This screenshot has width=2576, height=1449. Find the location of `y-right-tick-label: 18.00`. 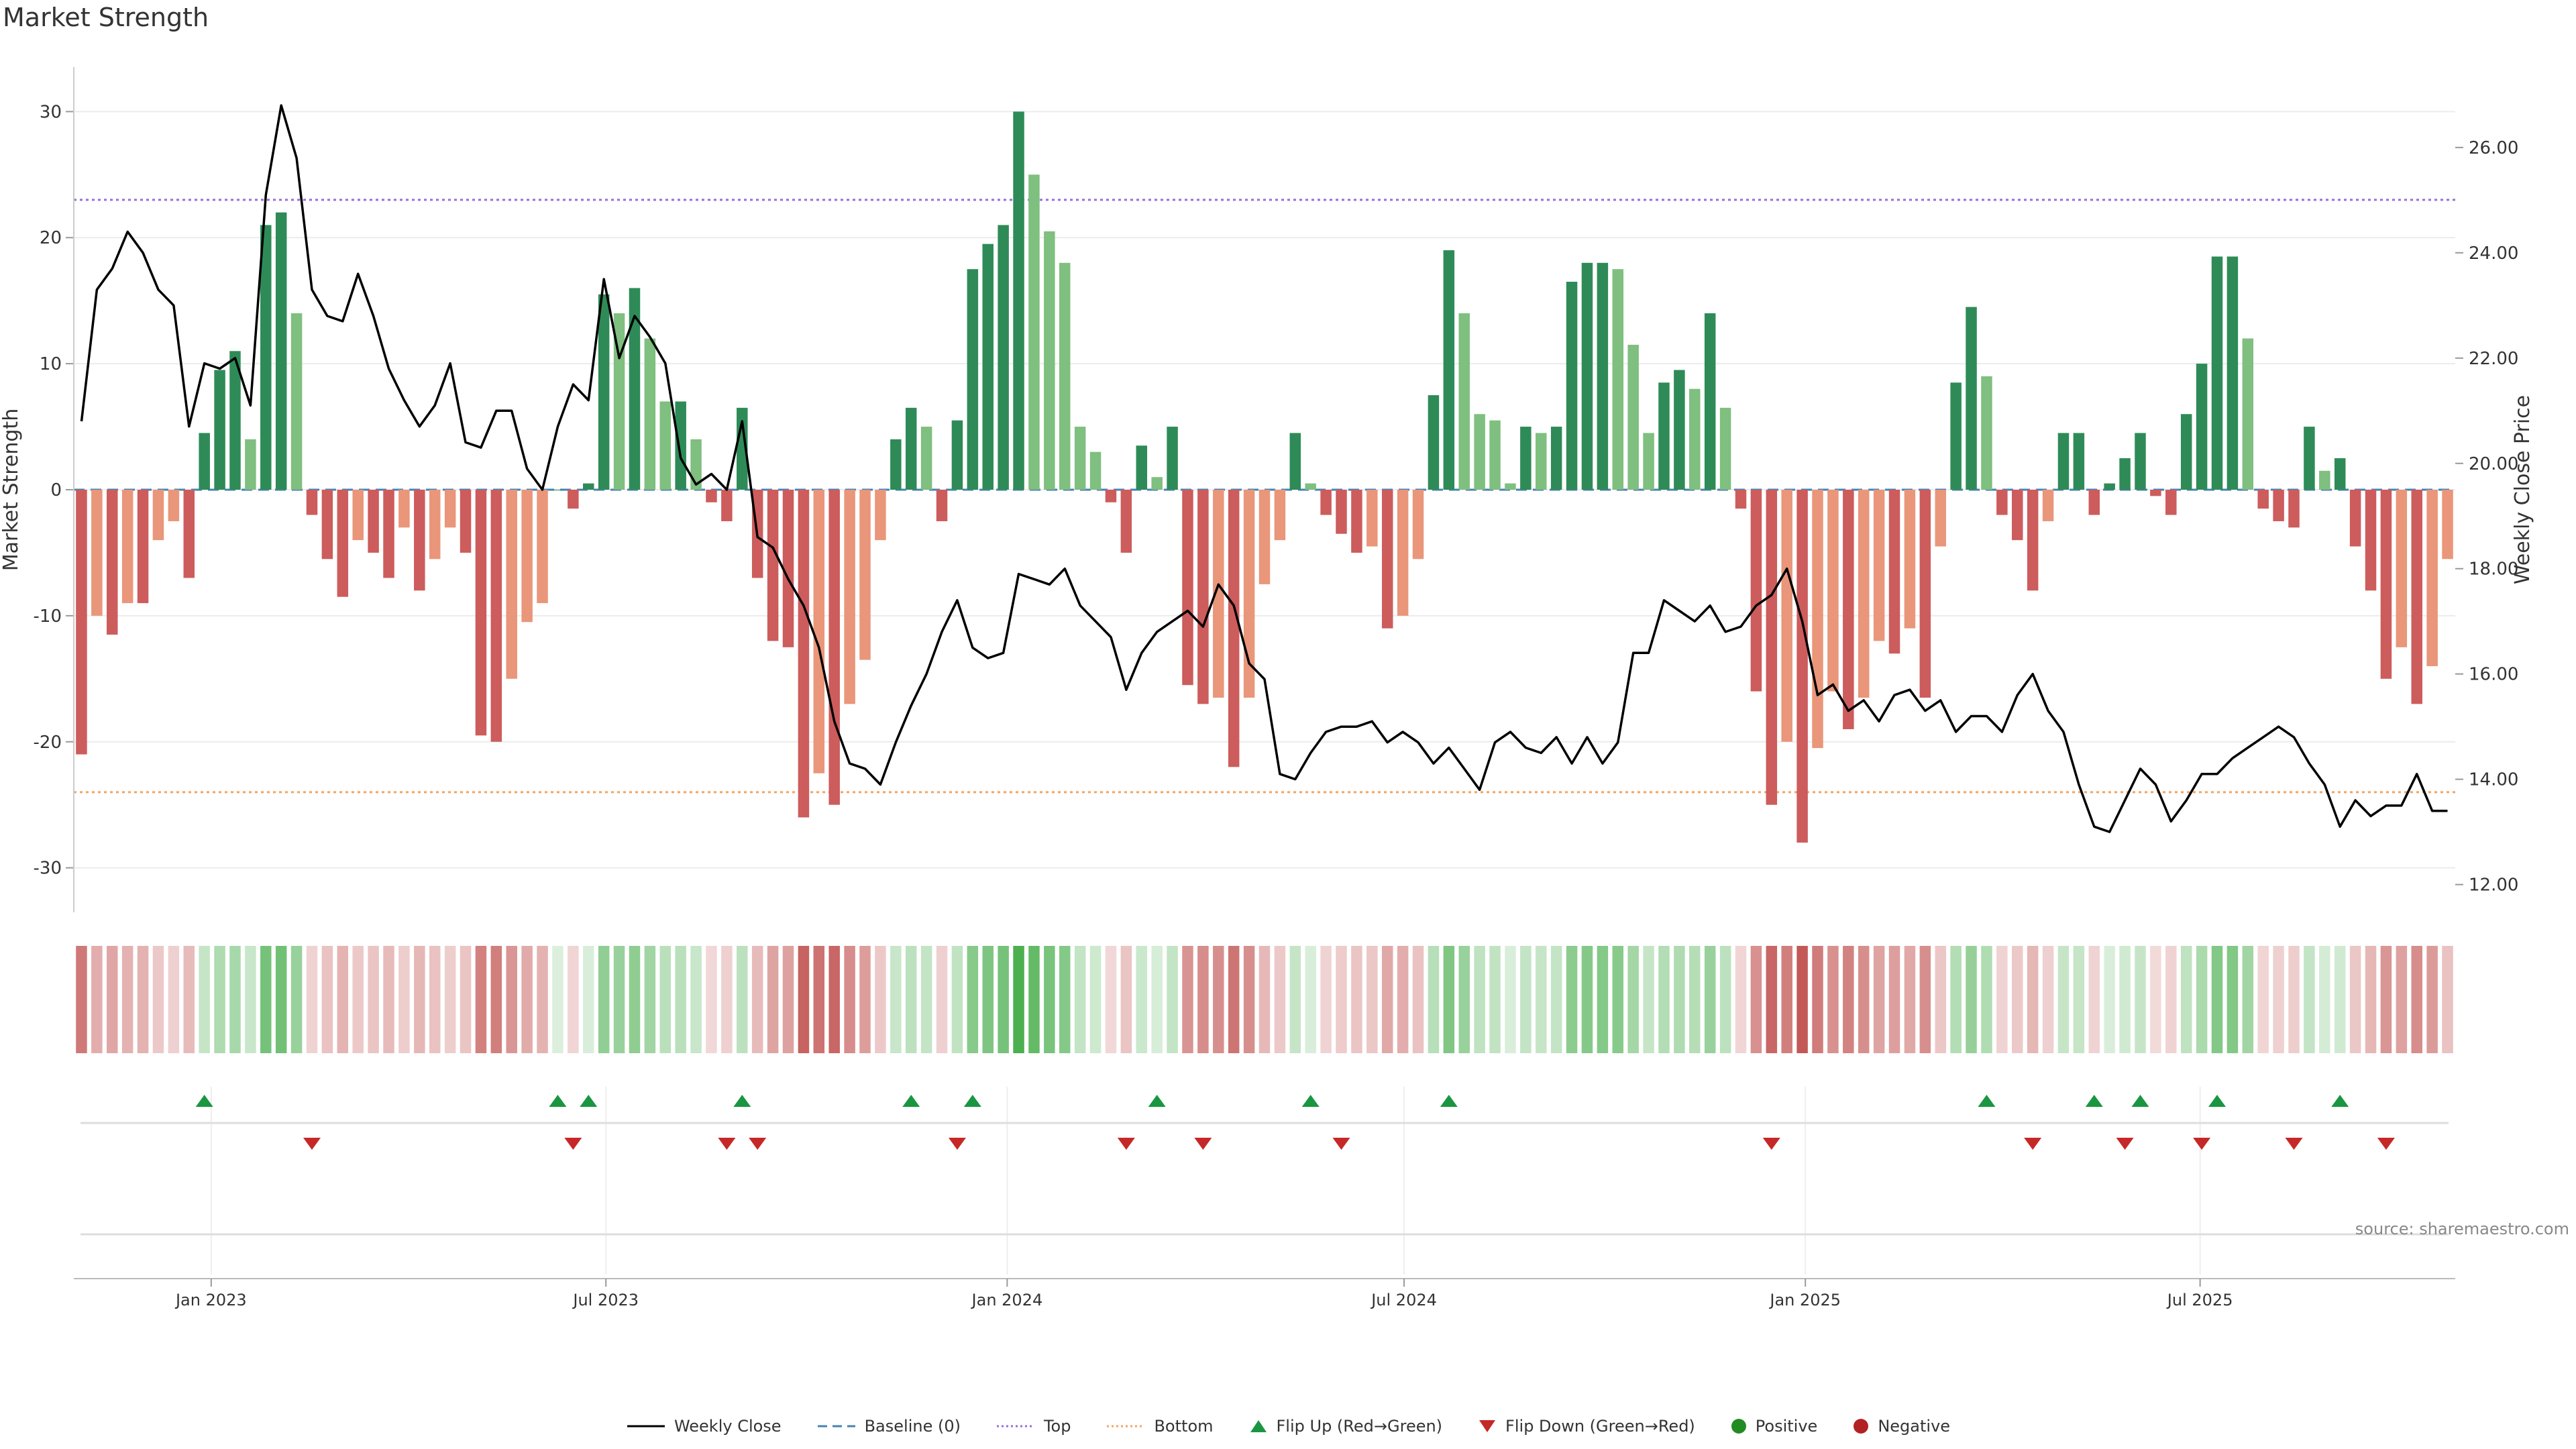

y-right-tick-label: 18.00 is located at coordinates (2493, 569).